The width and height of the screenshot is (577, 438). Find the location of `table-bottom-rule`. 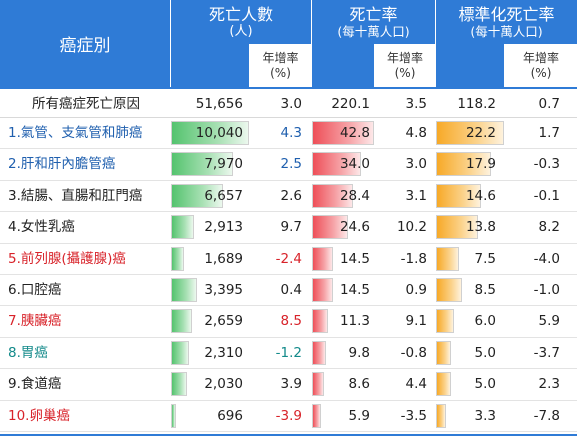

table-bottom-rule is located at coordinates (288, 435).